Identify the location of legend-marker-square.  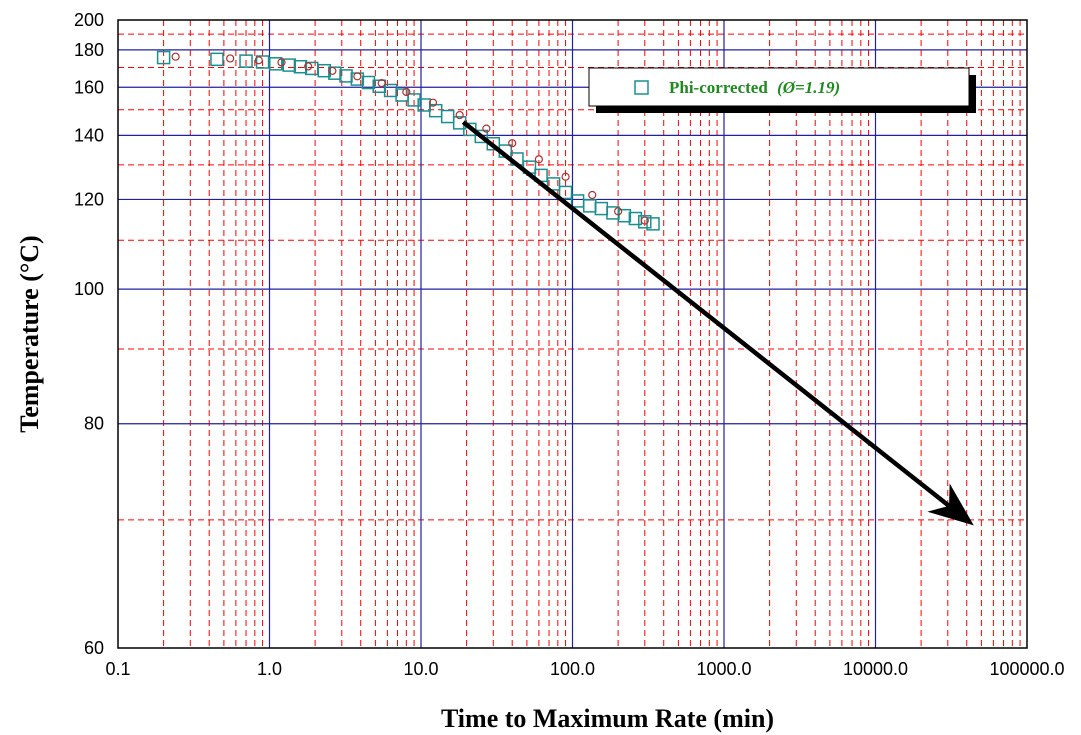
(641, 87).